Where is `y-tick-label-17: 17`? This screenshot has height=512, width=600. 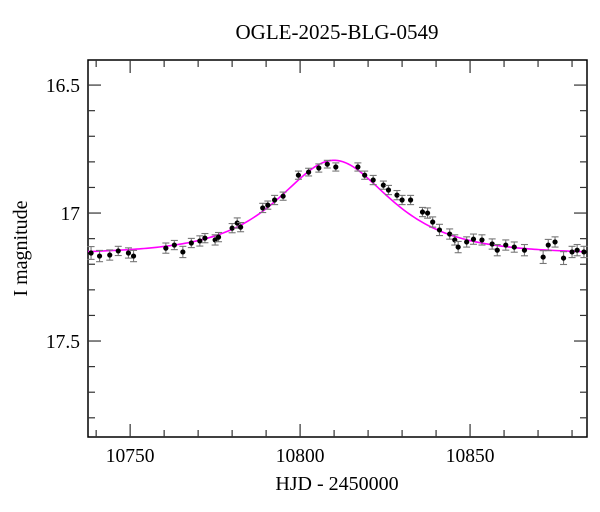
y-tick-label-17: 17 is located at coordinates (71, 214).